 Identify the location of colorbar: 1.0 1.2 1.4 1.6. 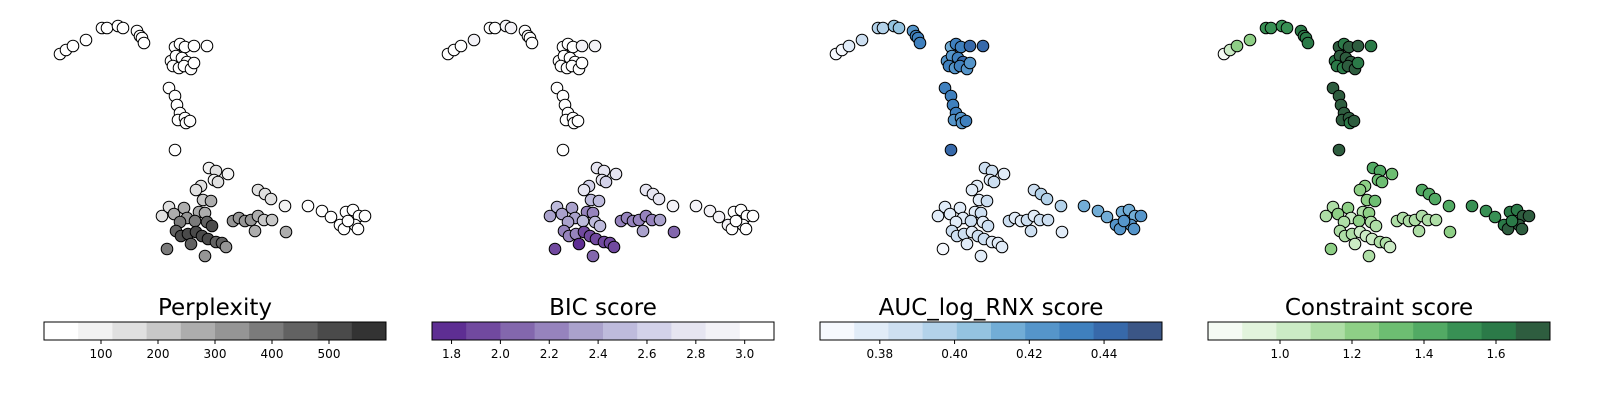
(1379, 341).